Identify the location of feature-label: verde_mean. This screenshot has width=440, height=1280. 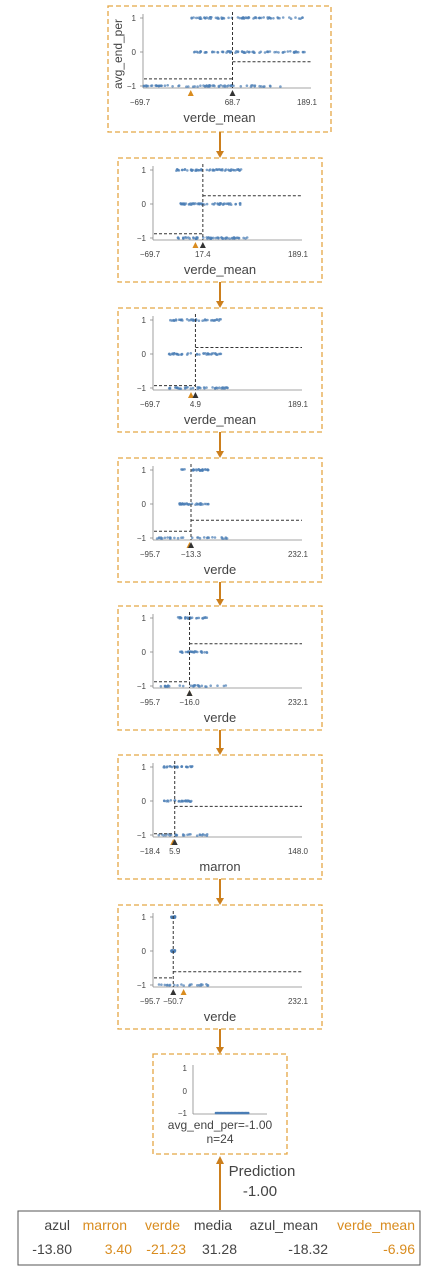
(220, 269).